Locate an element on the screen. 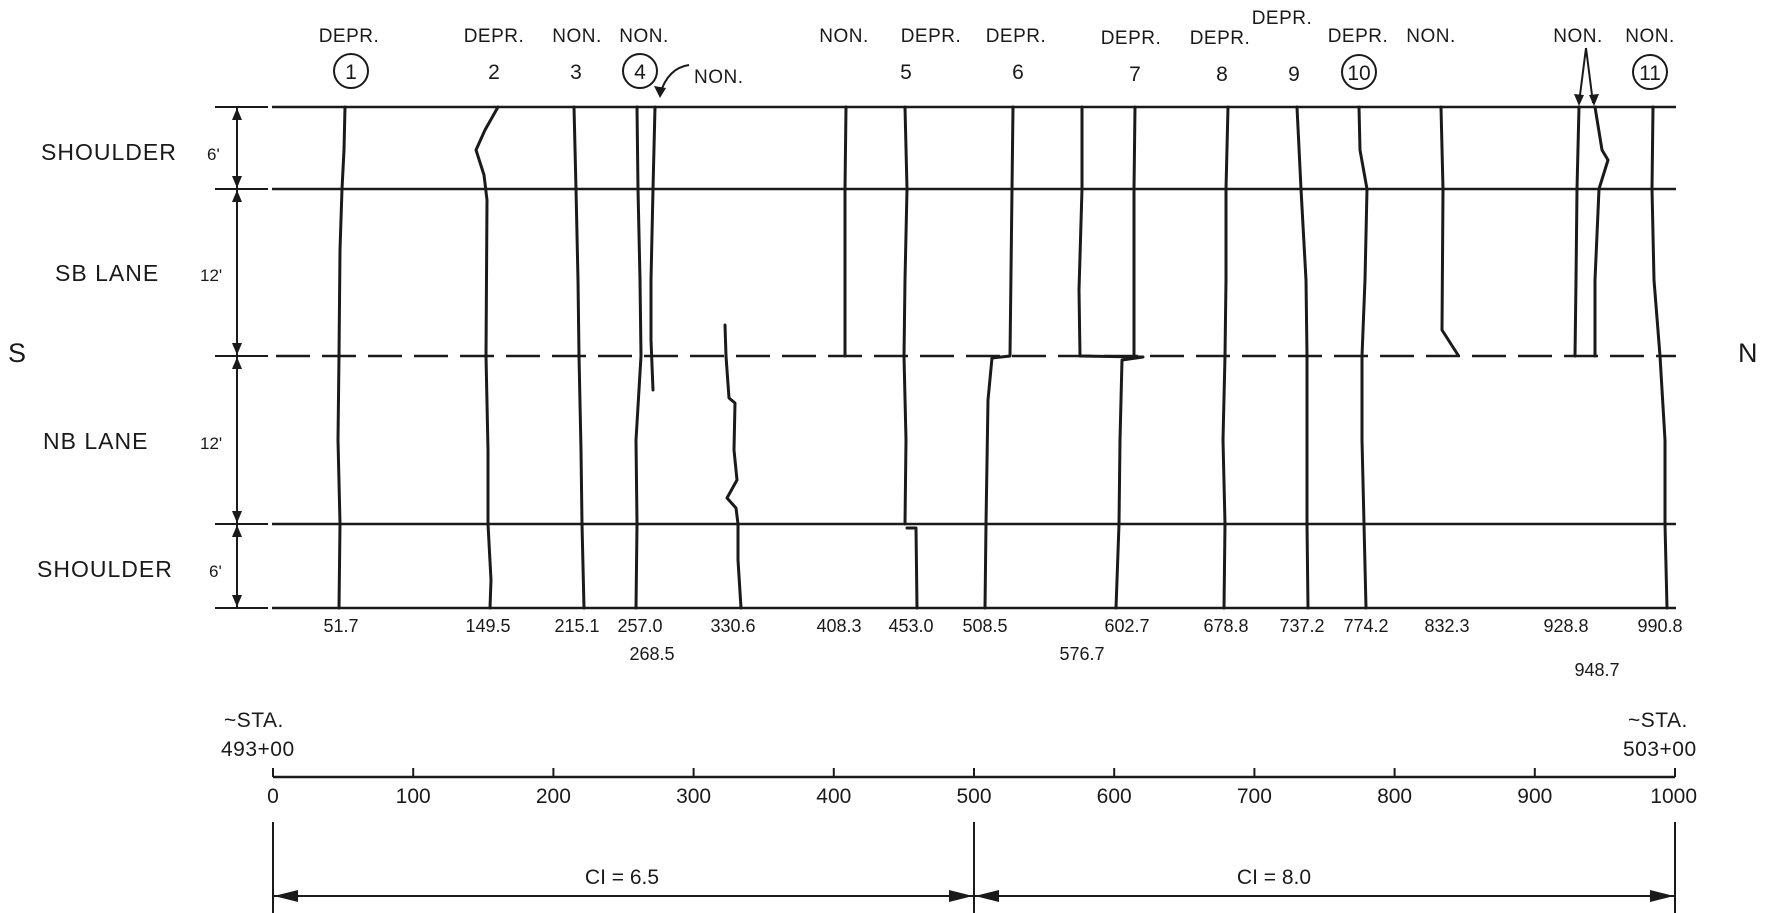 The image size is (1775, 913). crack-type-label-8: DEPR. is located at coordinates (1220, 38).